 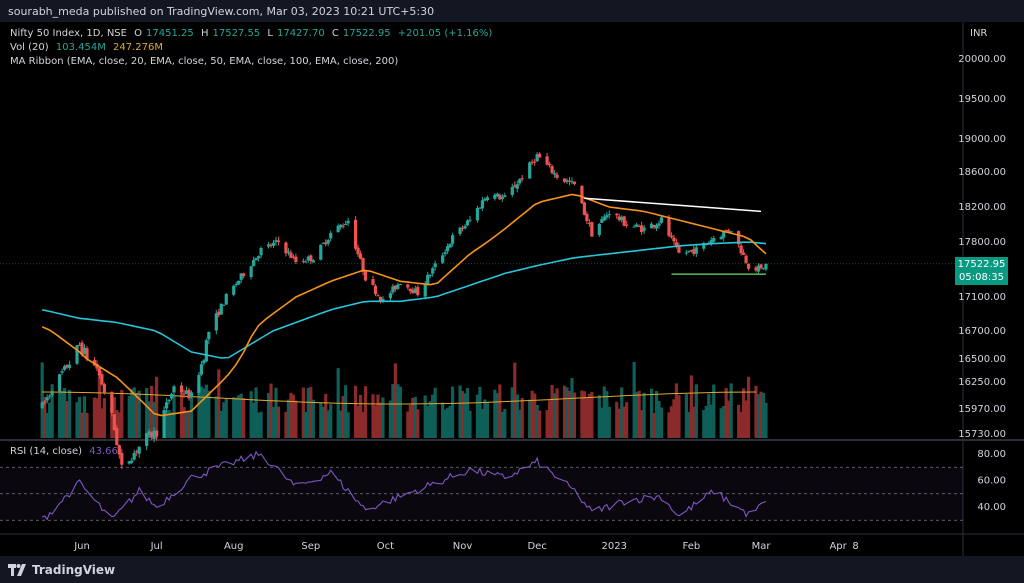 I want to click on time-tick-label: Nov, so click(x=463, y=546).